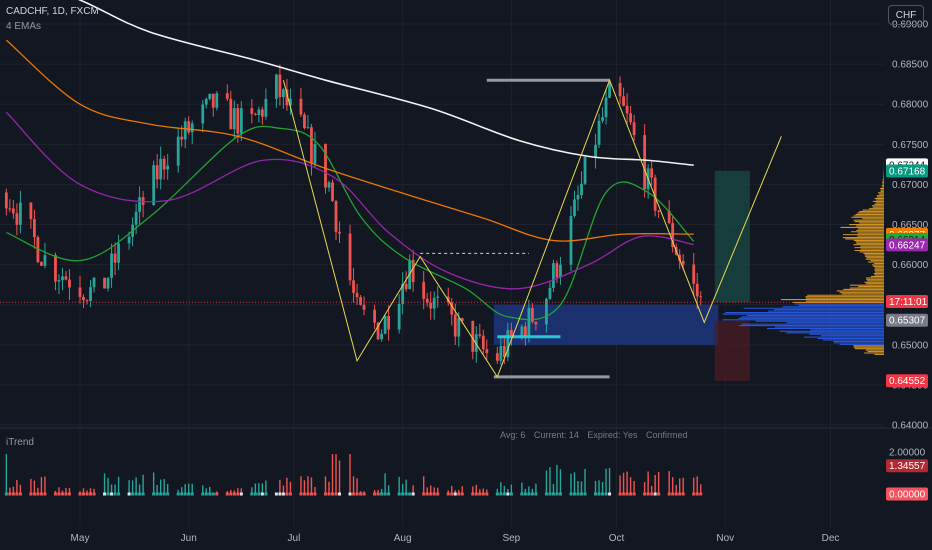 The width and height of the screenshot is (932, 550). Describe the element at coordinates (606, 324) in the screenshot. I see `demand-zone` at that location.